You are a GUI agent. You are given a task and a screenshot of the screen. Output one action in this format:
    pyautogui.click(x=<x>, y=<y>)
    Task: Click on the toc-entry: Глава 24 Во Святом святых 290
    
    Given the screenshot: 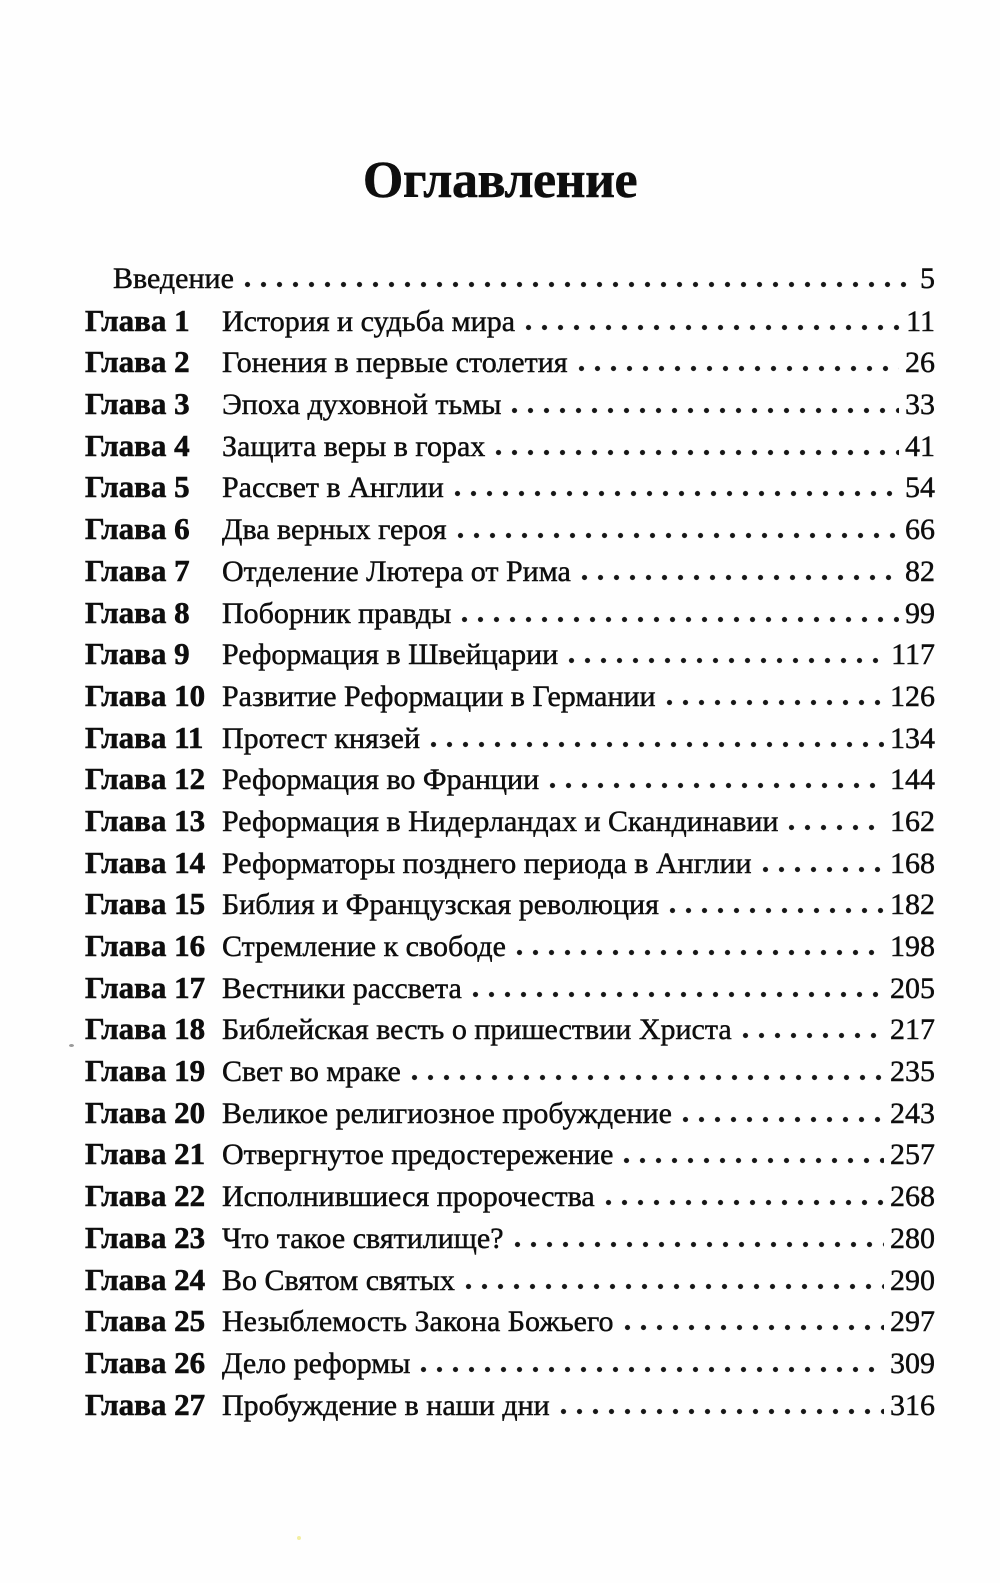 What is the action you would take?
    pyautogui.click(x=510, y=1280)
    